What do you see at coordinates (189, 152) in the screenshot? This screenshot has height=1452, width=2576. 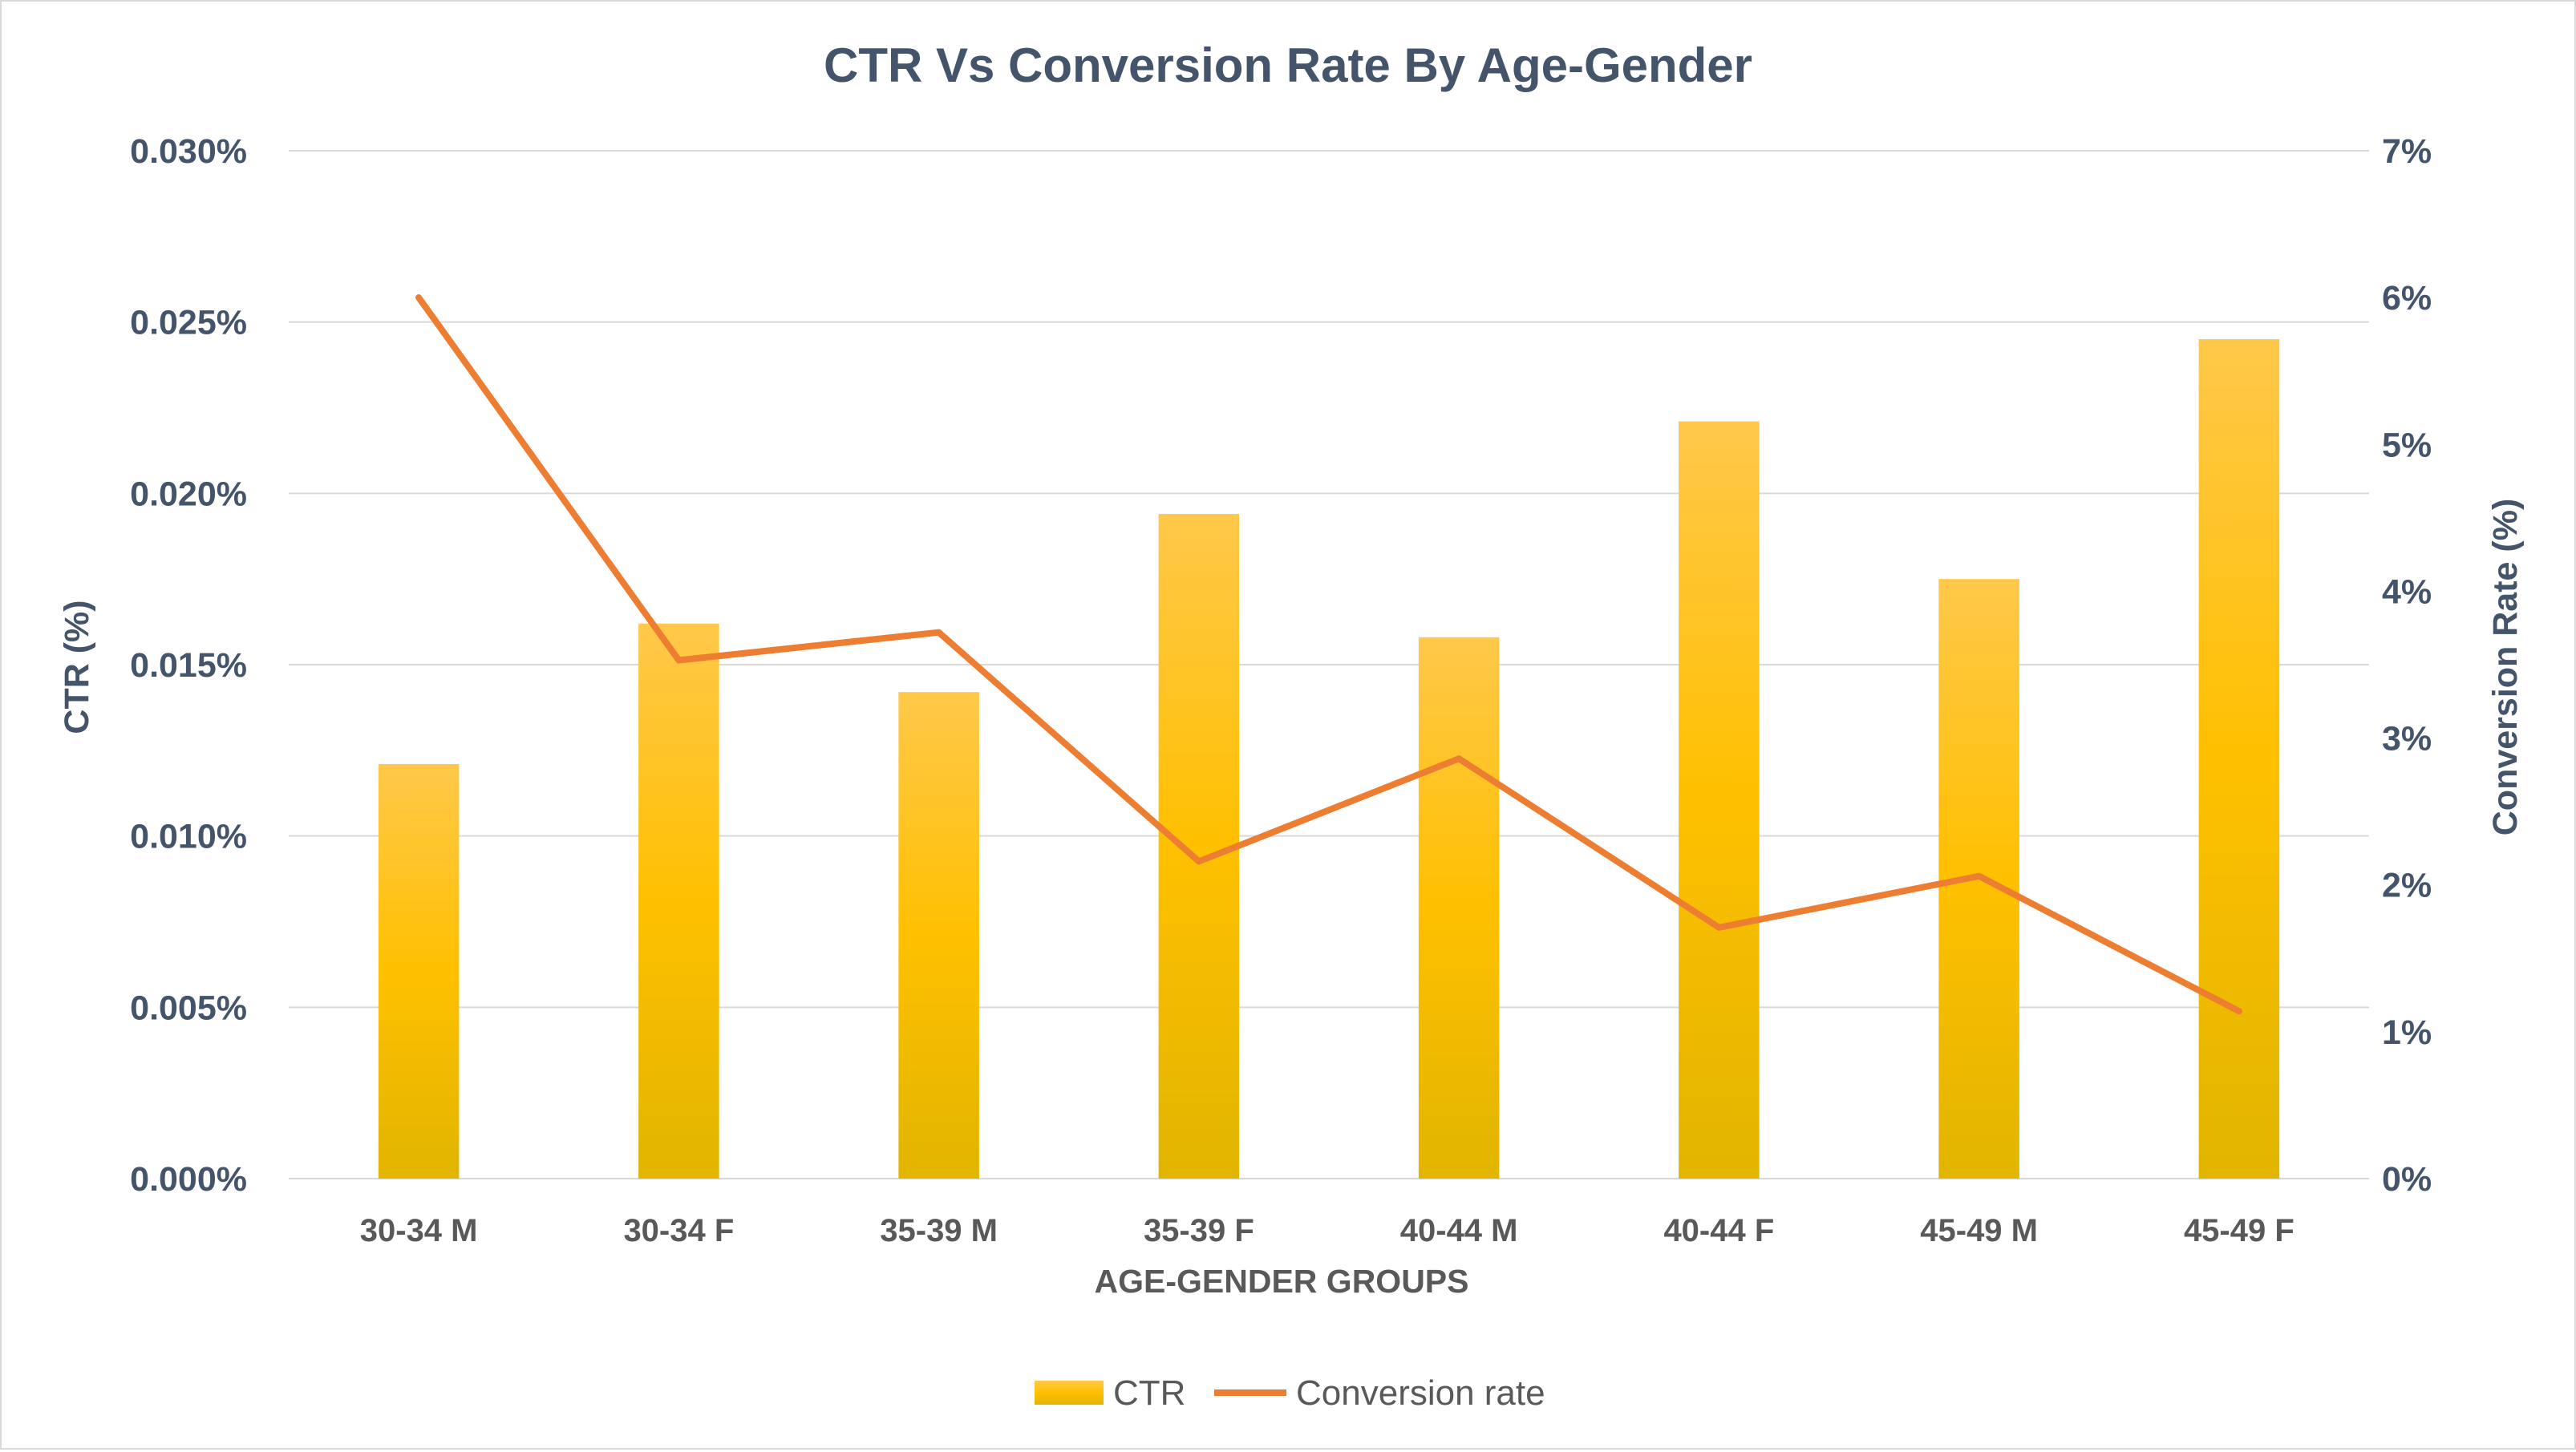 I see `y-tick-label: 0.030%` at bounding box center [189, 152].